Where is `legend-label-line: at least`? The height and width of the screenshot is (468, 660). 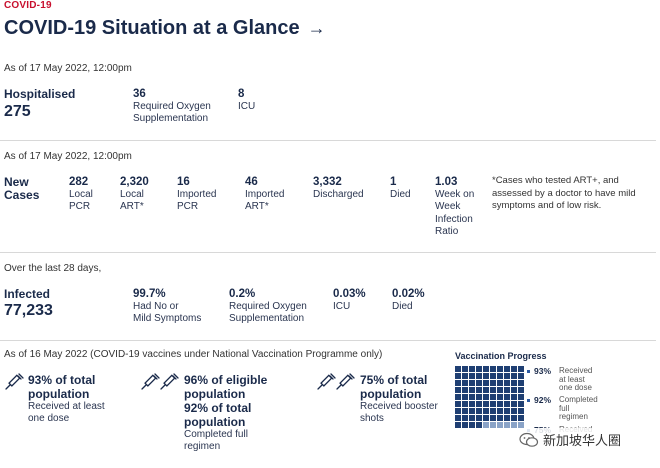 legend-label-line: at least is located at coordinates (572, 379).